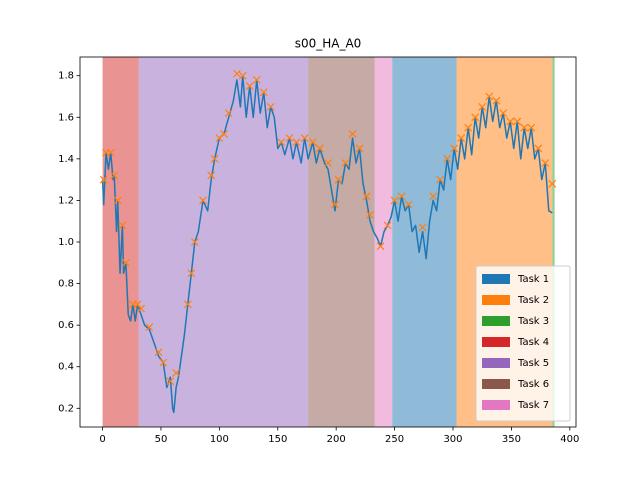 The width and height of the screenshot is (640, 480). What do you see at coordinates (533, 300) in the screenshot?
I see `legend-label: Task 2` at bounding box center [533, 300].